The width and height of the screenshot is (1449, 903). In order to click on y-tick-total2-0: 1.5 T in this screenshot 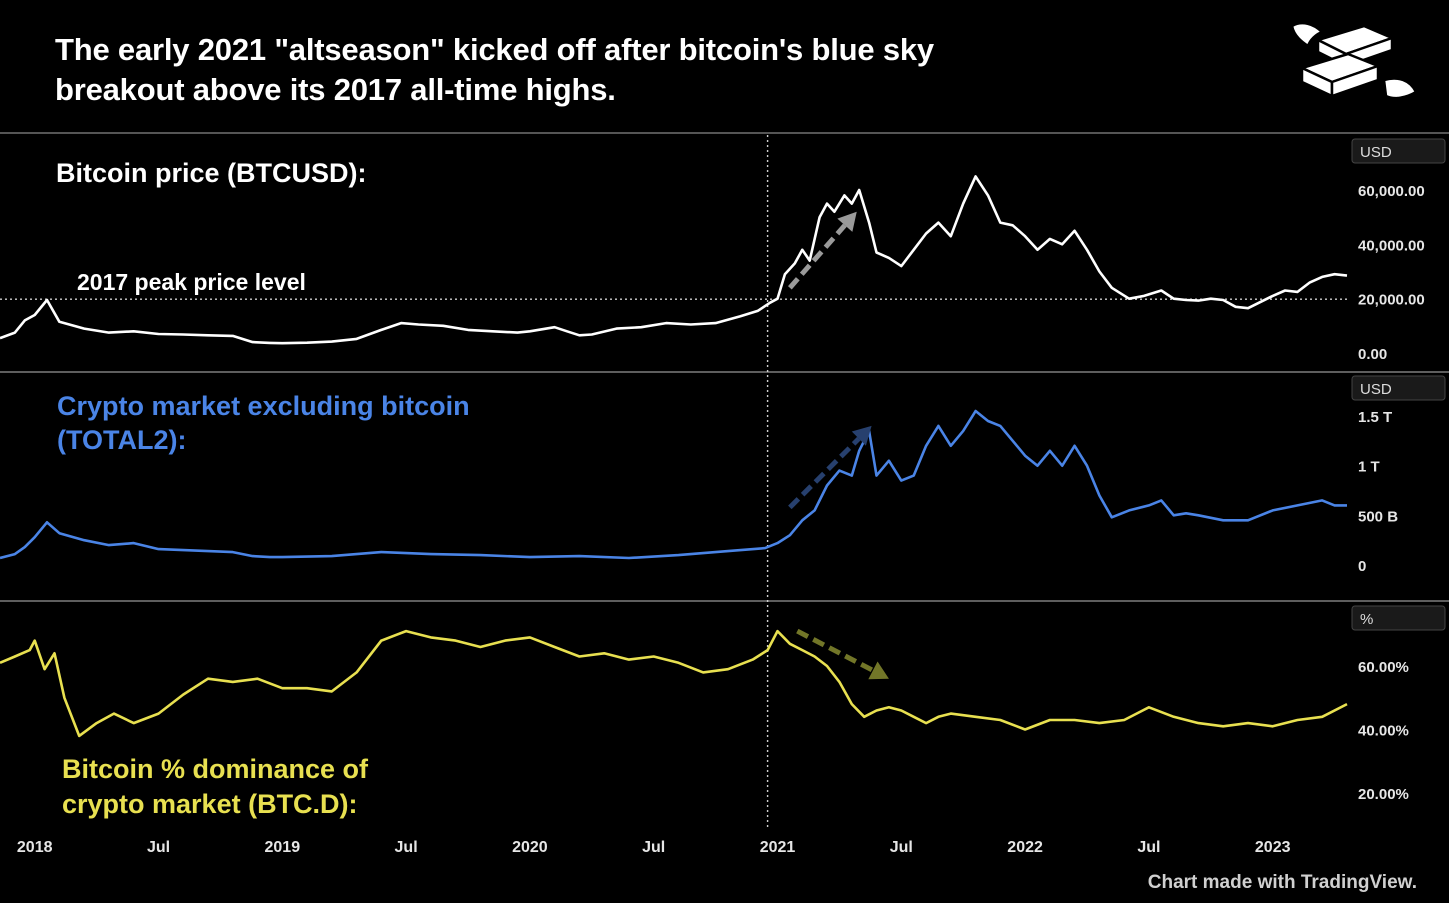, I will do `click(1375, 417)`.